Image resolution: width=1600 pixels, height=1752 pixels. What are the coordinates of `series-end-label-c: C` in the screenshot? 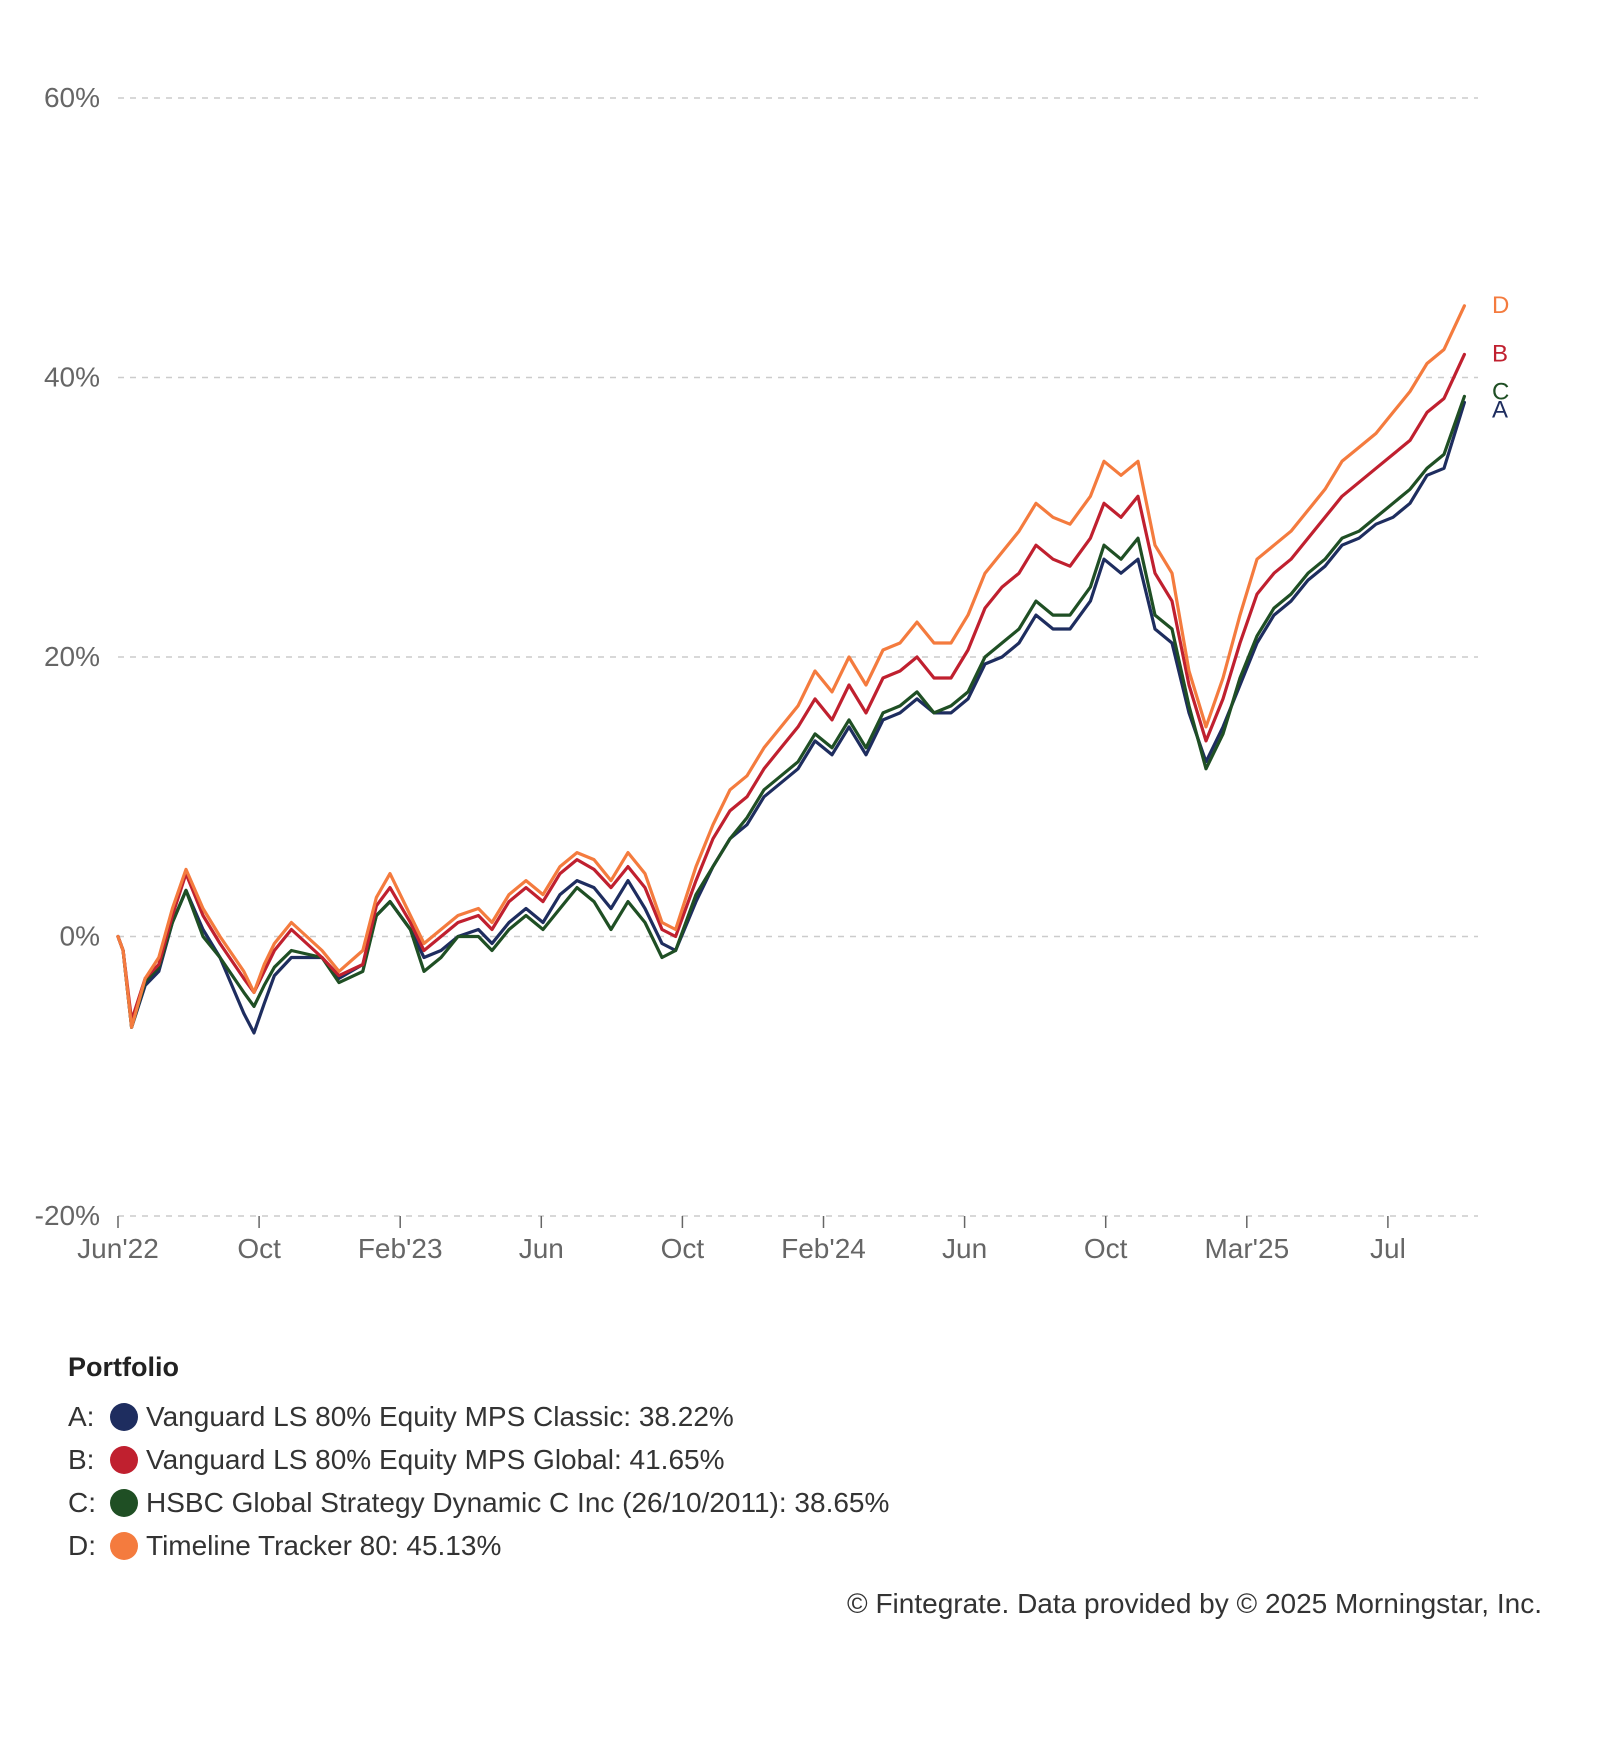 It's located at (1500, 391).